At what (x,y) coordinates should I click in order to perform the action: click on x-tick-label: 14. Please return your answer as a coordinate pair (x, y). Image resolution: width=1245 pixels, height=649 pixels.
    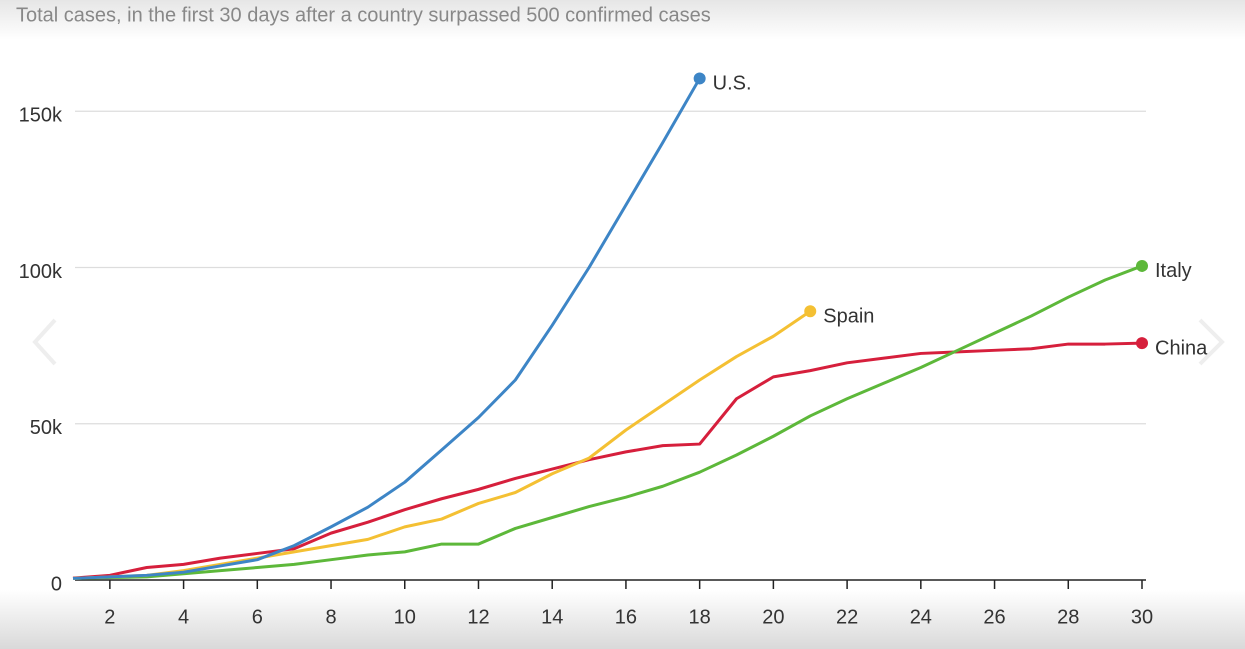
    Looking at the image, I should click on (552, 617).